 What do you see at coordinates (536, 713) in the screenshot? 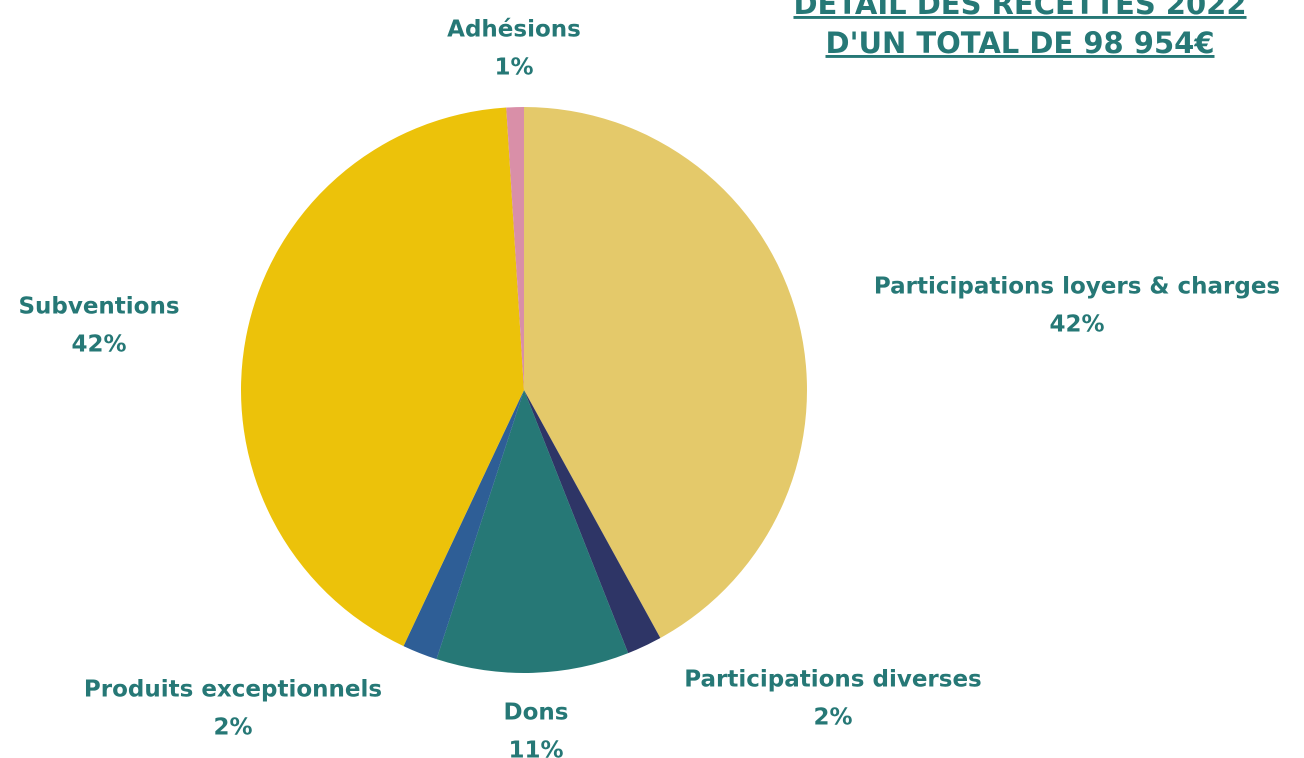
I see `slice-label: Dons` at bounding box center [536, 713].